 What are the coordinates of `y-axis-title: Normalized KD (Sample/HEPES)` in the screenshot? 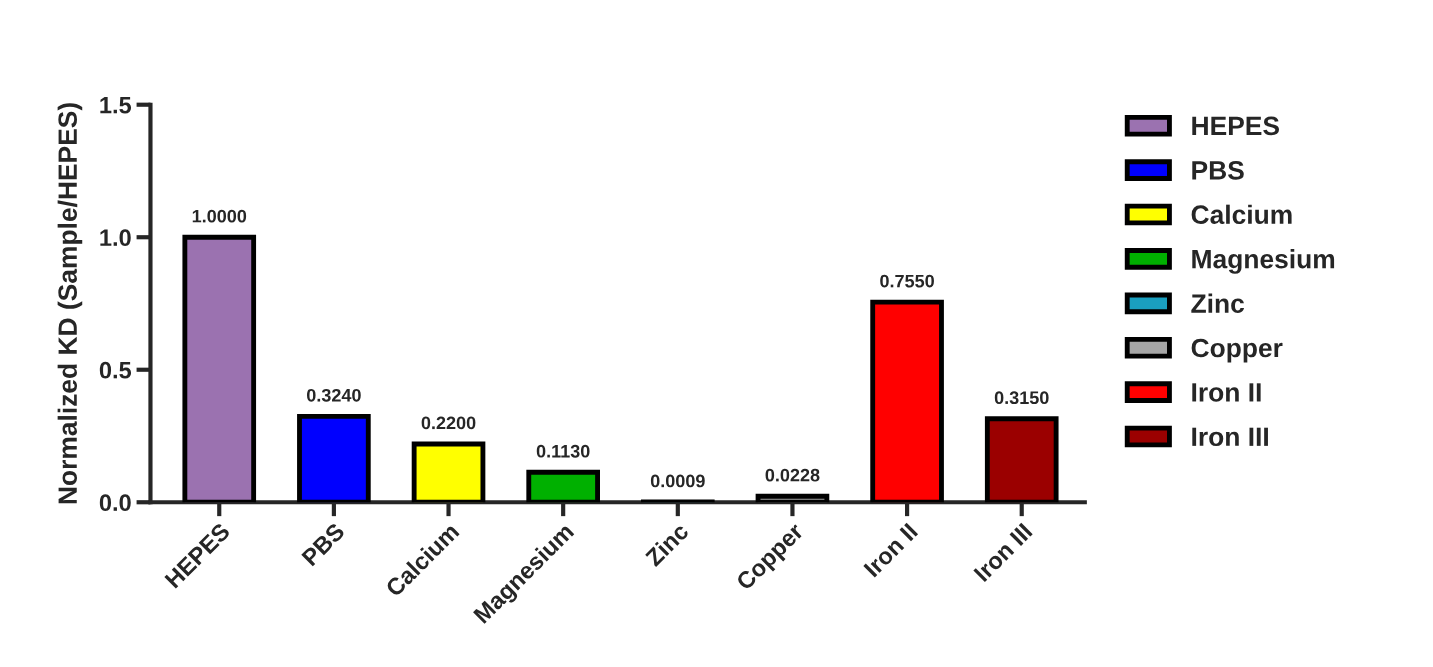 It's located at (70, 303).